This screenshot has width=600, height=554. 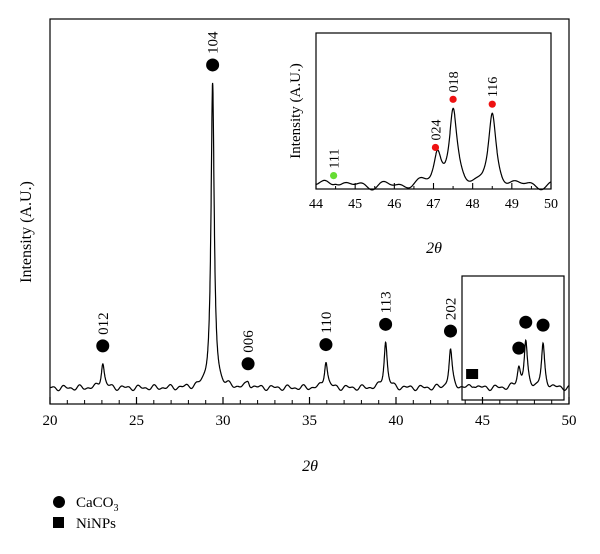 I want to click on inset-x-tick-label: 45, so click(x=355, y=204).